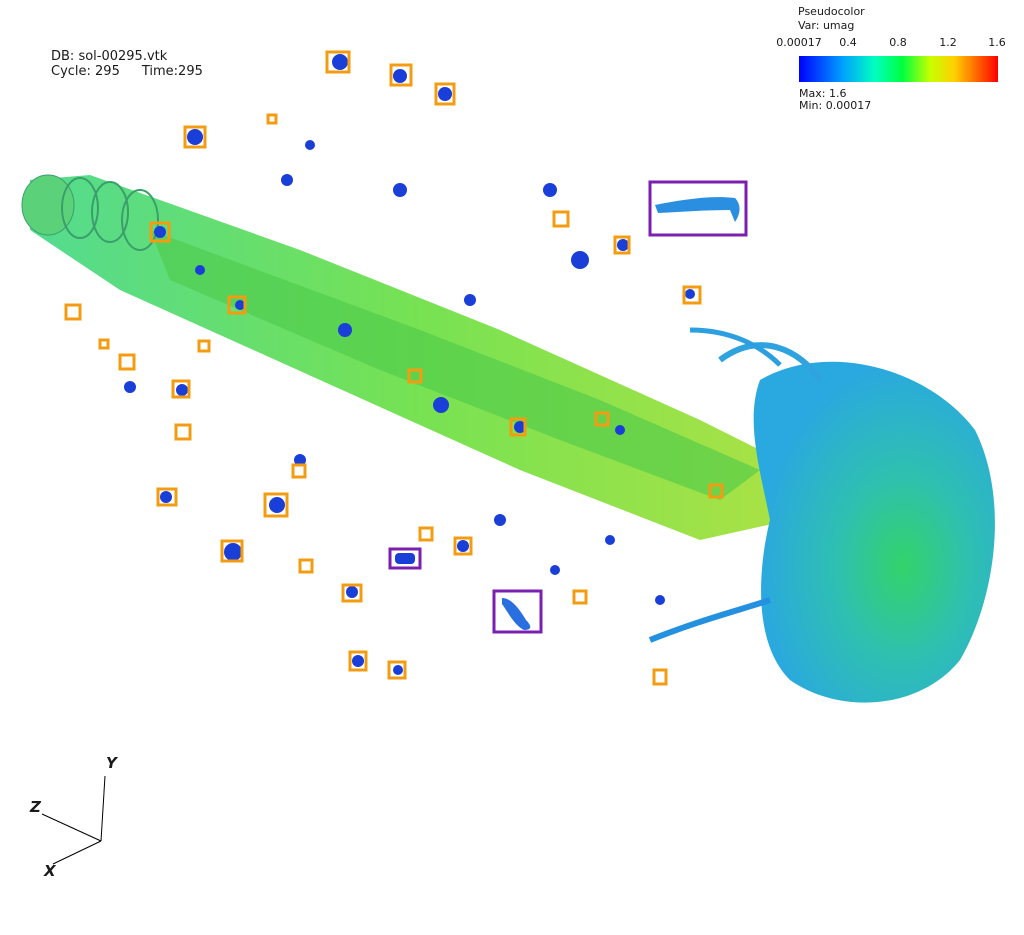 This screenshot has width=1024, height=935. What do you see at coordinates (50, 871) in the screenshot?
I see `x-axis-label: X` at bounding box center [50, 871].